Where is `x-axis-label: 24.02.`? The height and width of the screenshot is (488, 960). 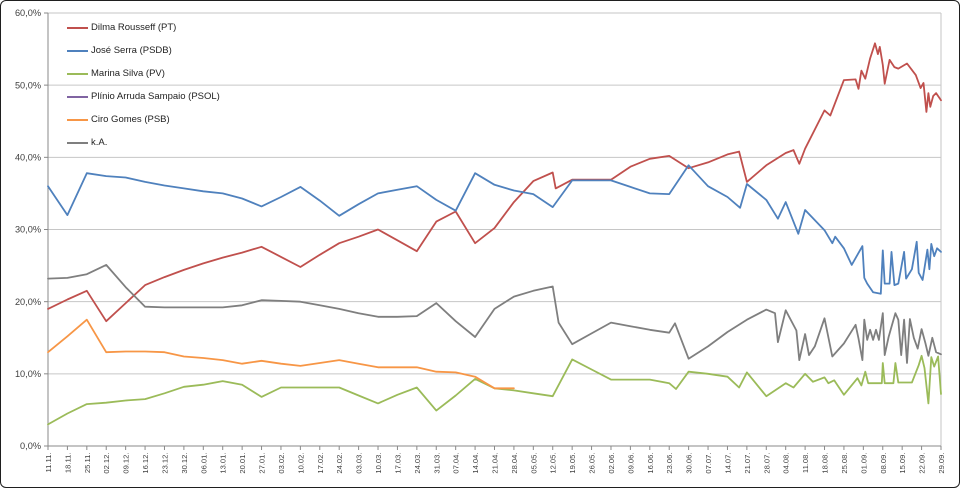
x-axis-label: 24.02. is located at coordinates (339, 463).